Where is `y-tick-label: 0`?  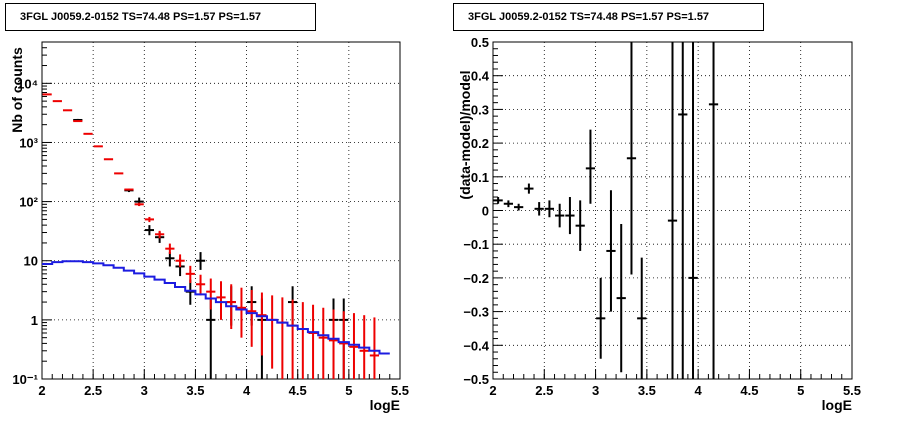
y-tick-label: 0 is located at coordinates (485, 211).